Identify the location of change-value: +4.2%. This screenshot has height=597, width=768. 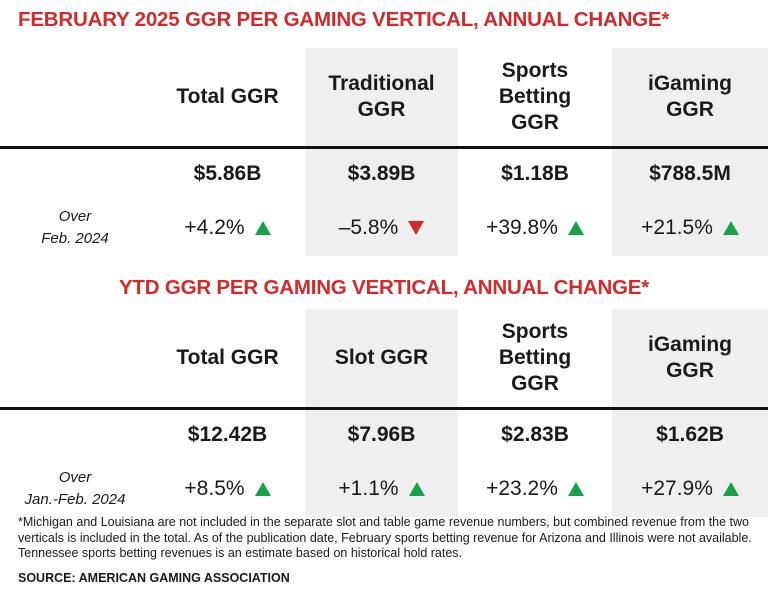
(214, 227).